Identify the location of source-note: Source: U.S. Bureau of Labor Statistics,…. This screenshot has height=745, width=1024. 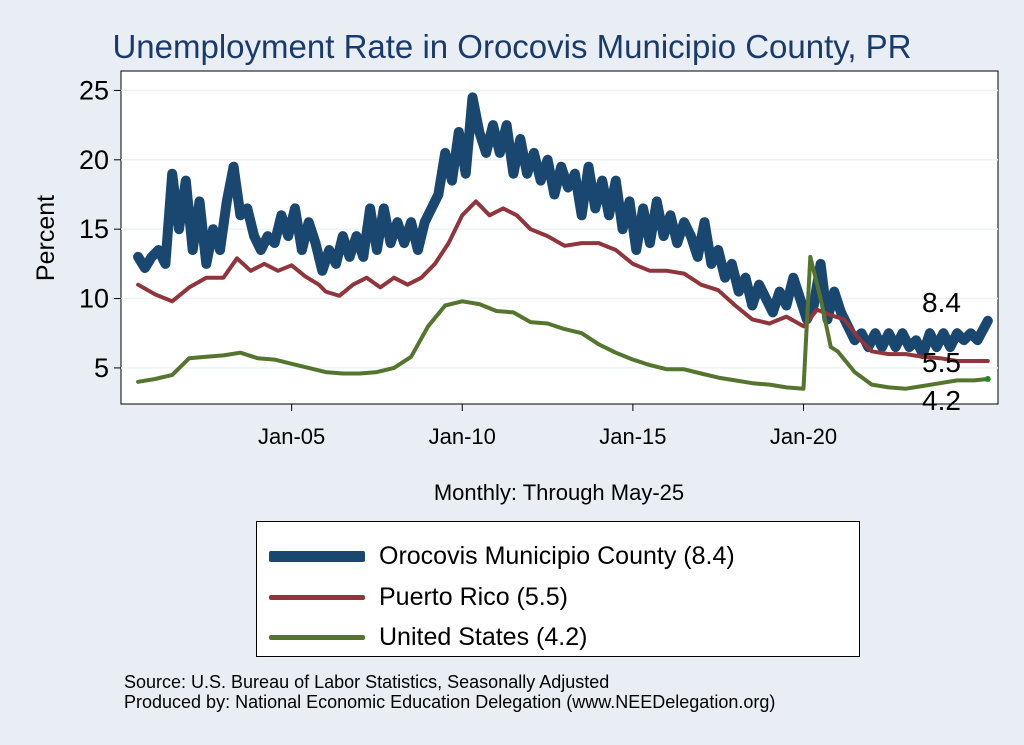
(449, 692).